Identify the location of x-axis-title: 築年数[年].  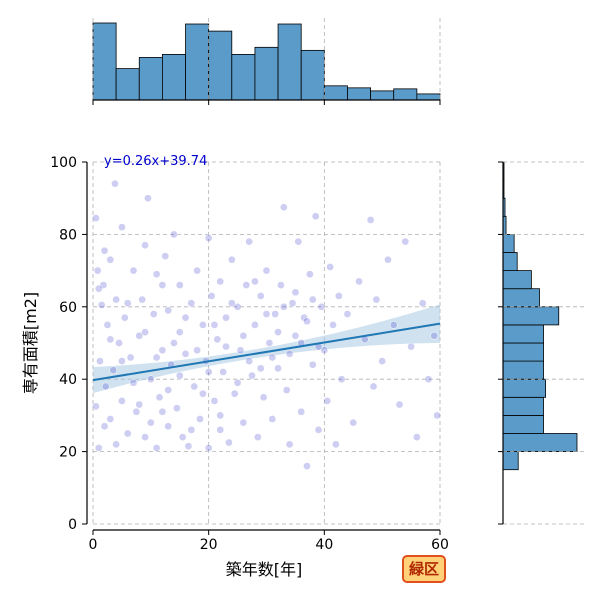
(264, 569).